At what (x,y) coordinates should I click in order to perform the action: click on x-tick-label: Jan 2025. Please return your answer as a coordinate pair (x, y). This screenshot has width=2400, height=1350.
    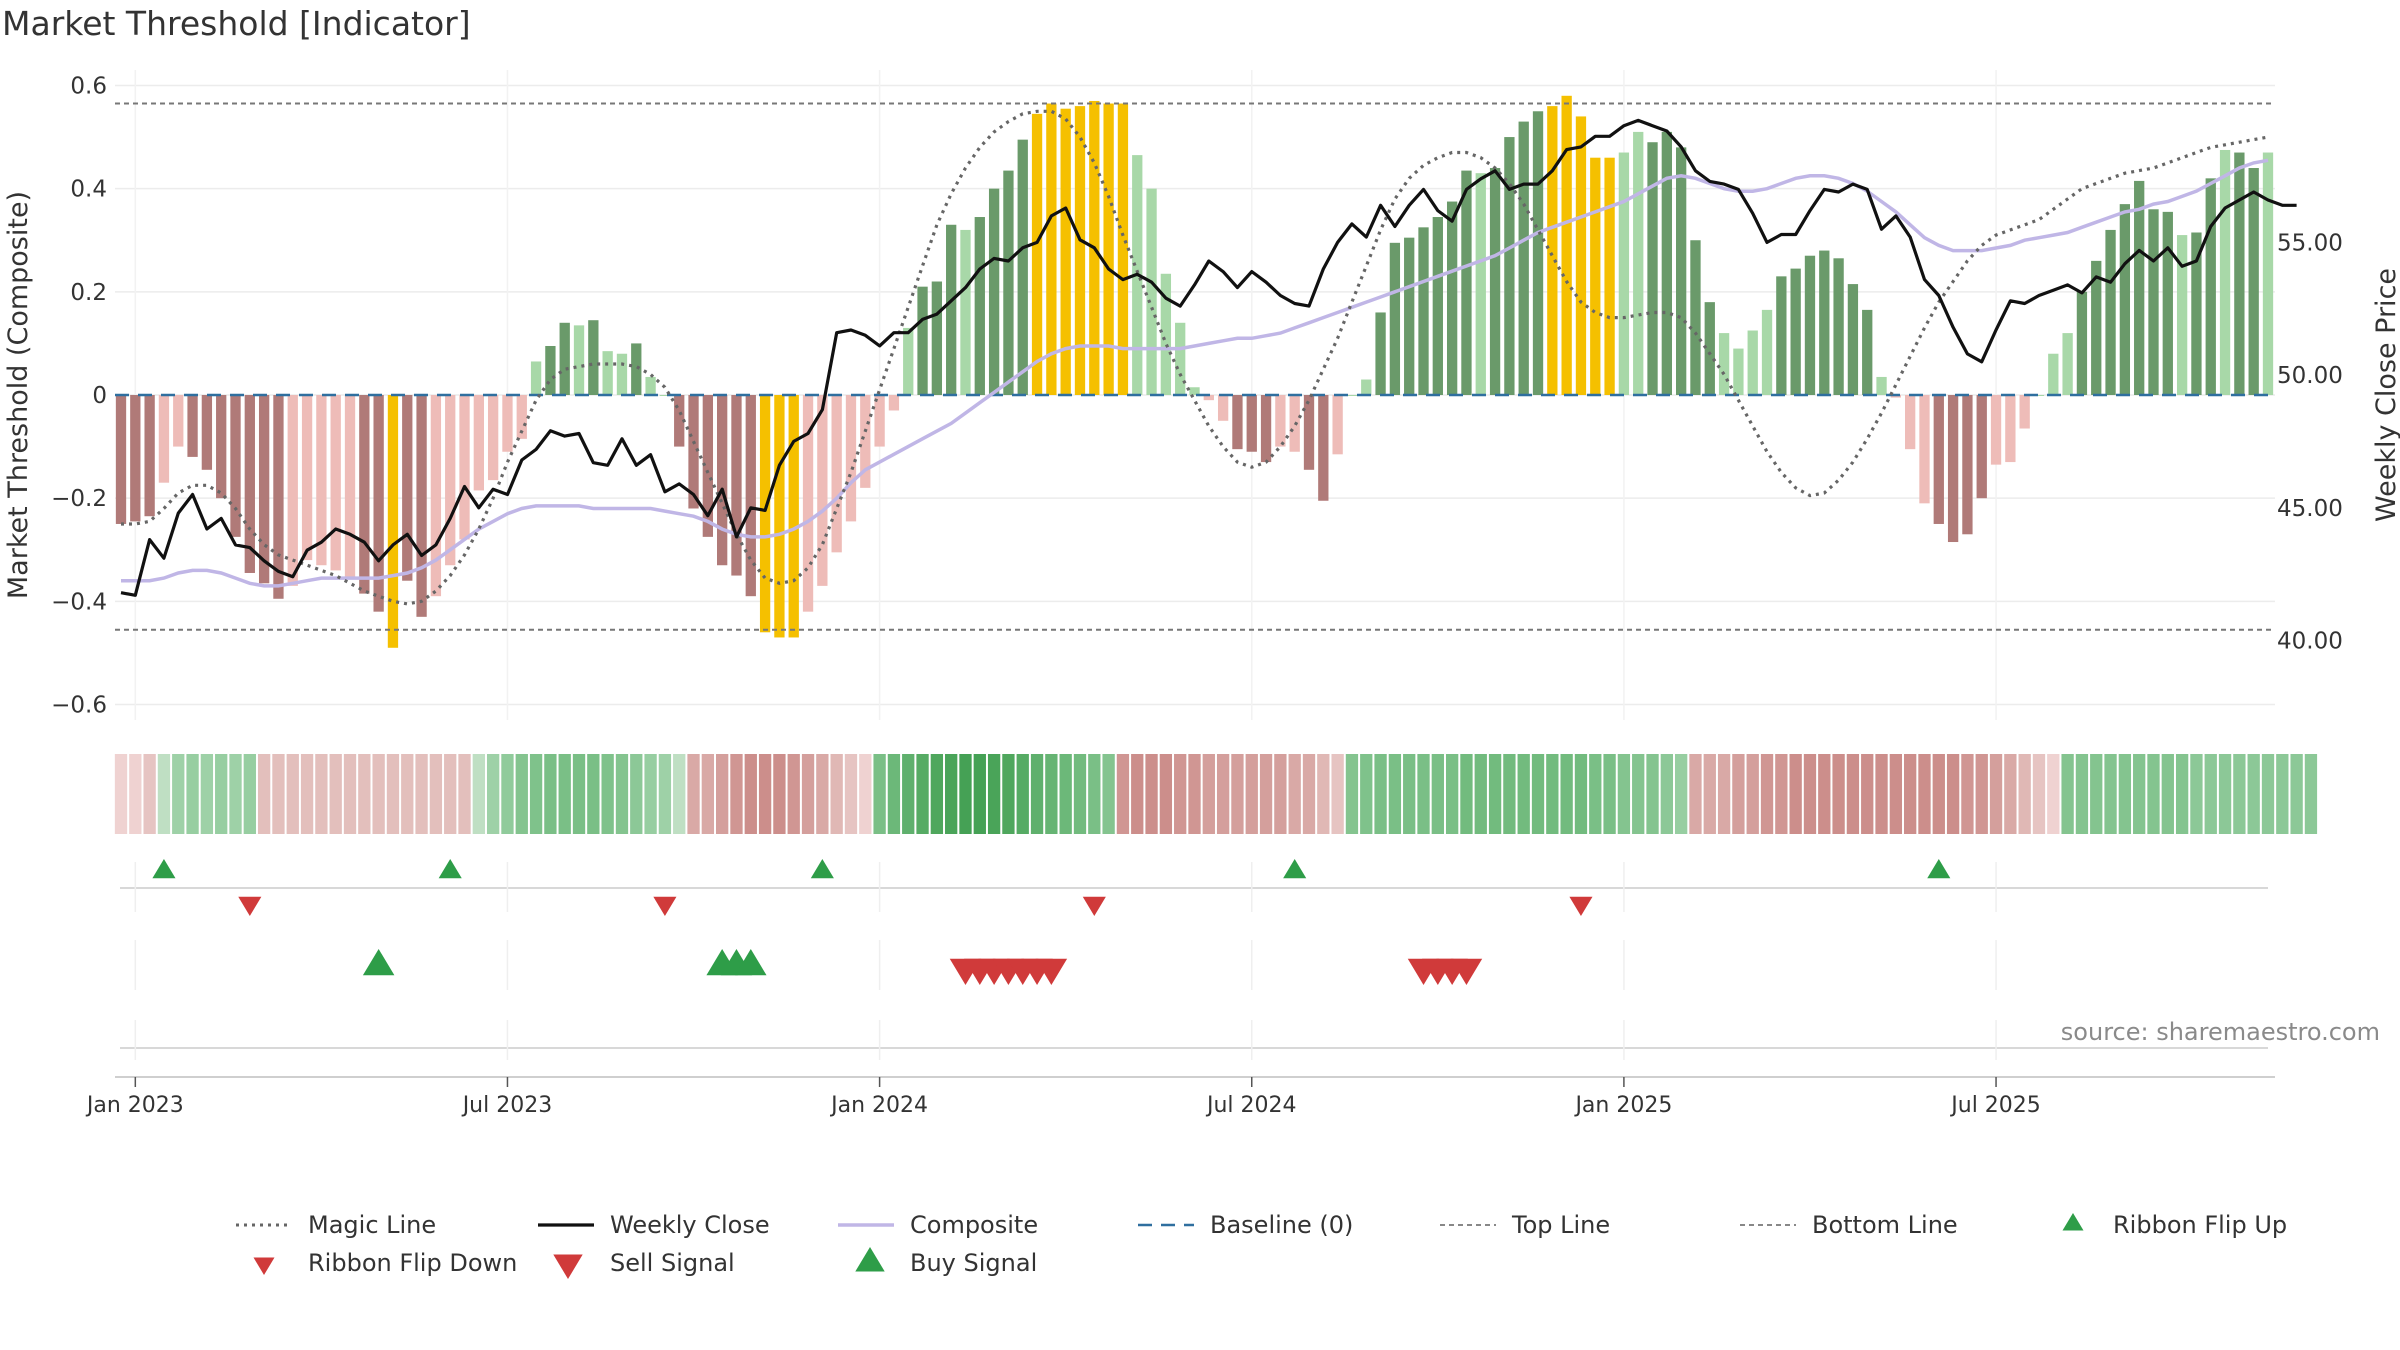
    Looking at the image, I should click on (1622, 1105).